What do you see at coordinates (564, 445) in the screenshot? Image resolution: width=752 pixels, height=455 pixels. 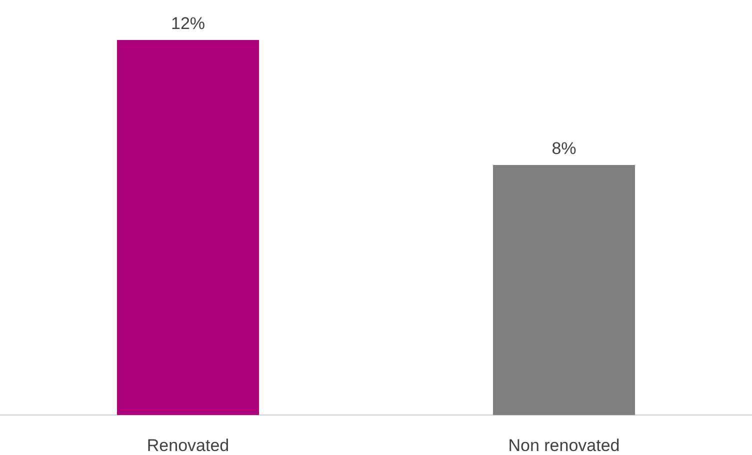 I see `x-tick-label: Non renovated` at bounding box center [564, 445].